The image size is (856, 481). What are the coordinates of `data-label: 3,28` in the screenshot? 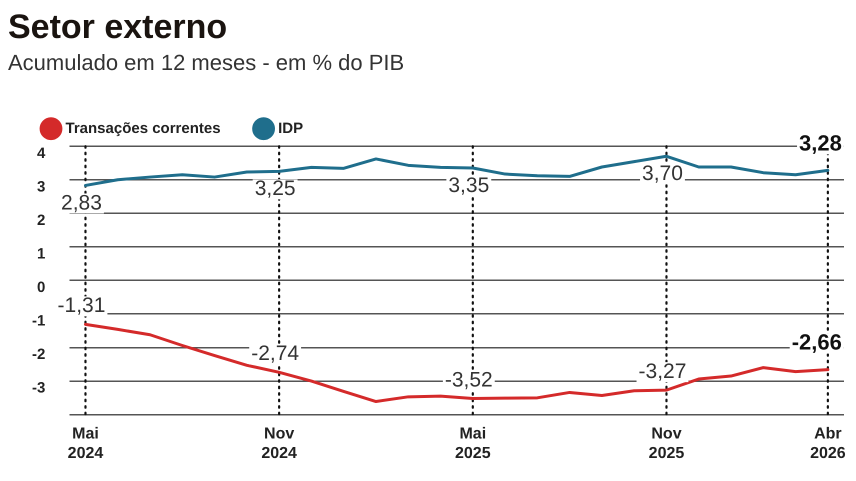 It's located at (820, 143).